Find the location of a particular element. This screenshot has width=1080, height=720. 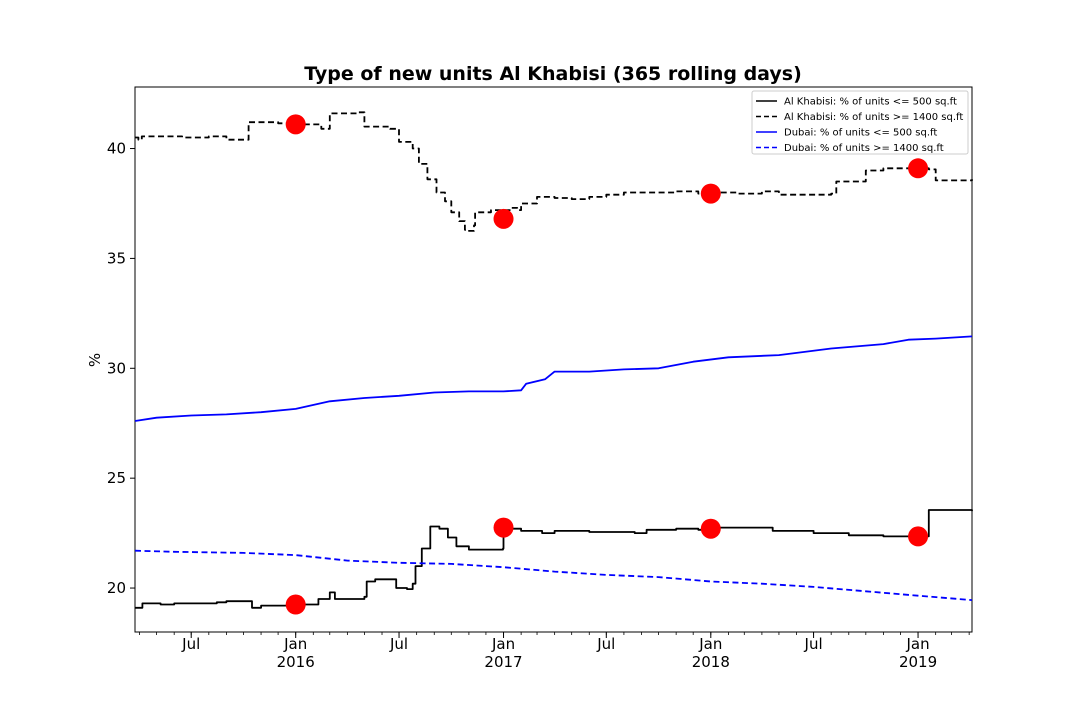

legend-label: Dubai: % of units <= 500 sq.ft is located at coordinates (860, 133).